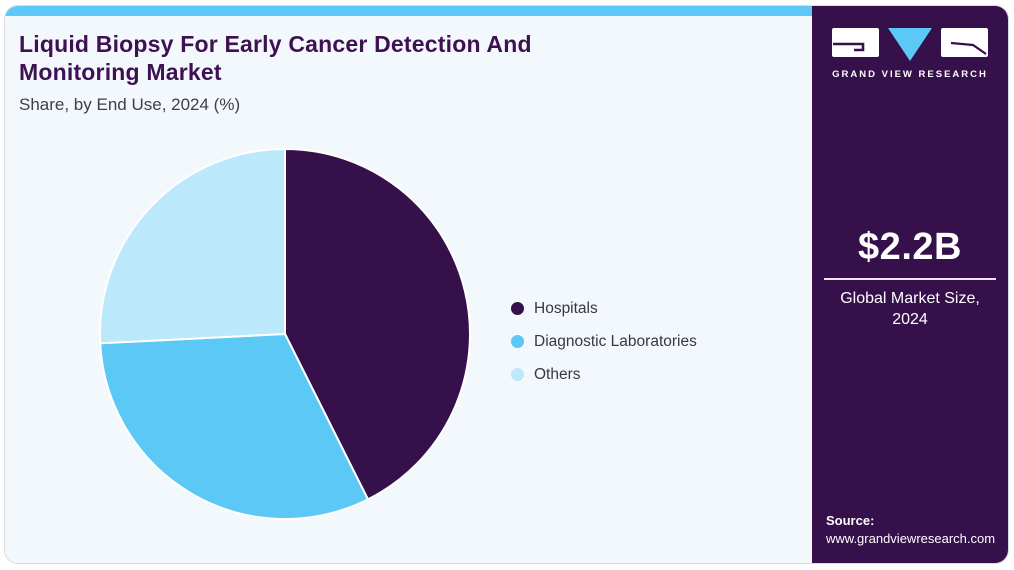 The width and height of the screenshot is (1014, 570). What do you see at coordinates (566, 308) in the screenshot?
I see `legend-label: Hospitals` at bounding box center [566, 308].